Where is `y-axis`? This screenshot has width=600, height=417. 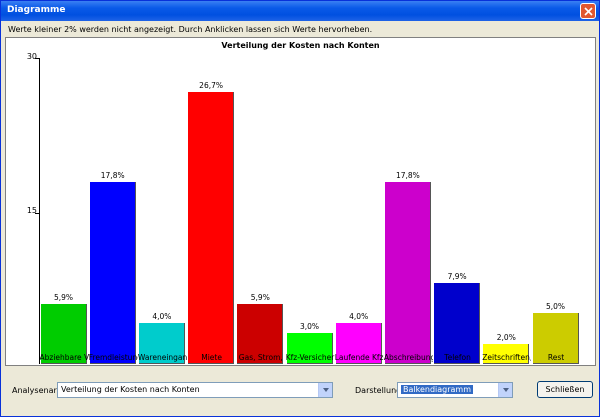
y-axis is located at coordinates (39, 211).